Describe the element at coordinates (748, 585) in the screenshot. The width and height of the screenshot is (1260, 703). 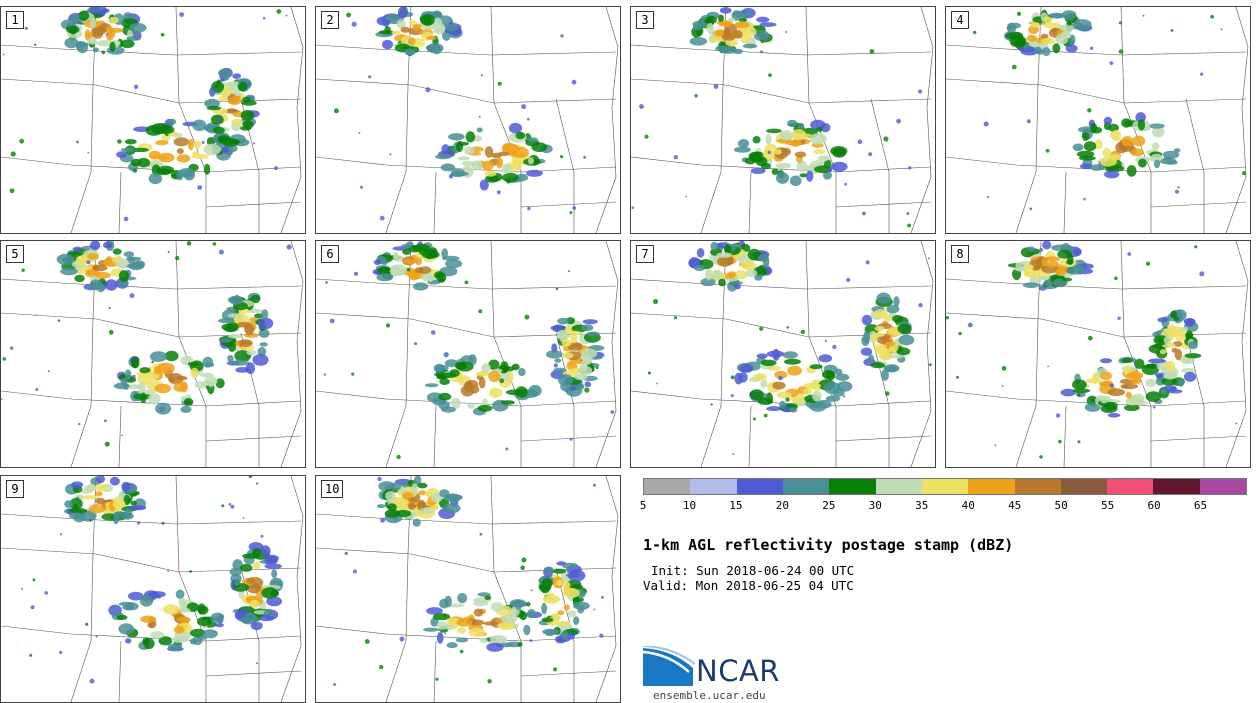
I see `valid-time: Valid: Mon 2018-06-25 04 UTC` at that location.